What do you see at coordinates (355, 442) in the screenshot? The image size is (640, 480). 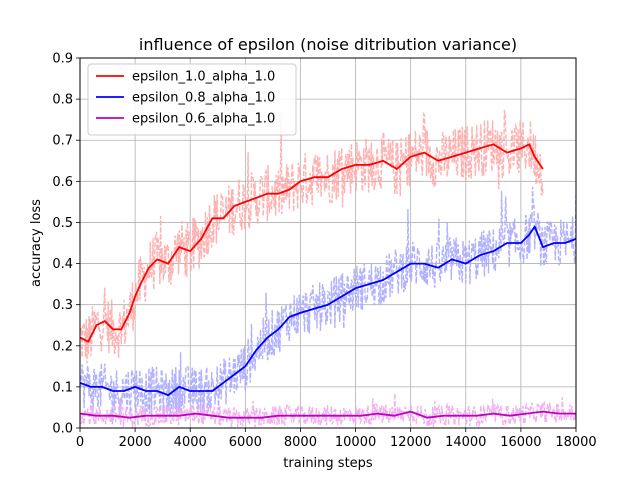 I see `x-tick-label: 10000` at bounding box center [355, 442].